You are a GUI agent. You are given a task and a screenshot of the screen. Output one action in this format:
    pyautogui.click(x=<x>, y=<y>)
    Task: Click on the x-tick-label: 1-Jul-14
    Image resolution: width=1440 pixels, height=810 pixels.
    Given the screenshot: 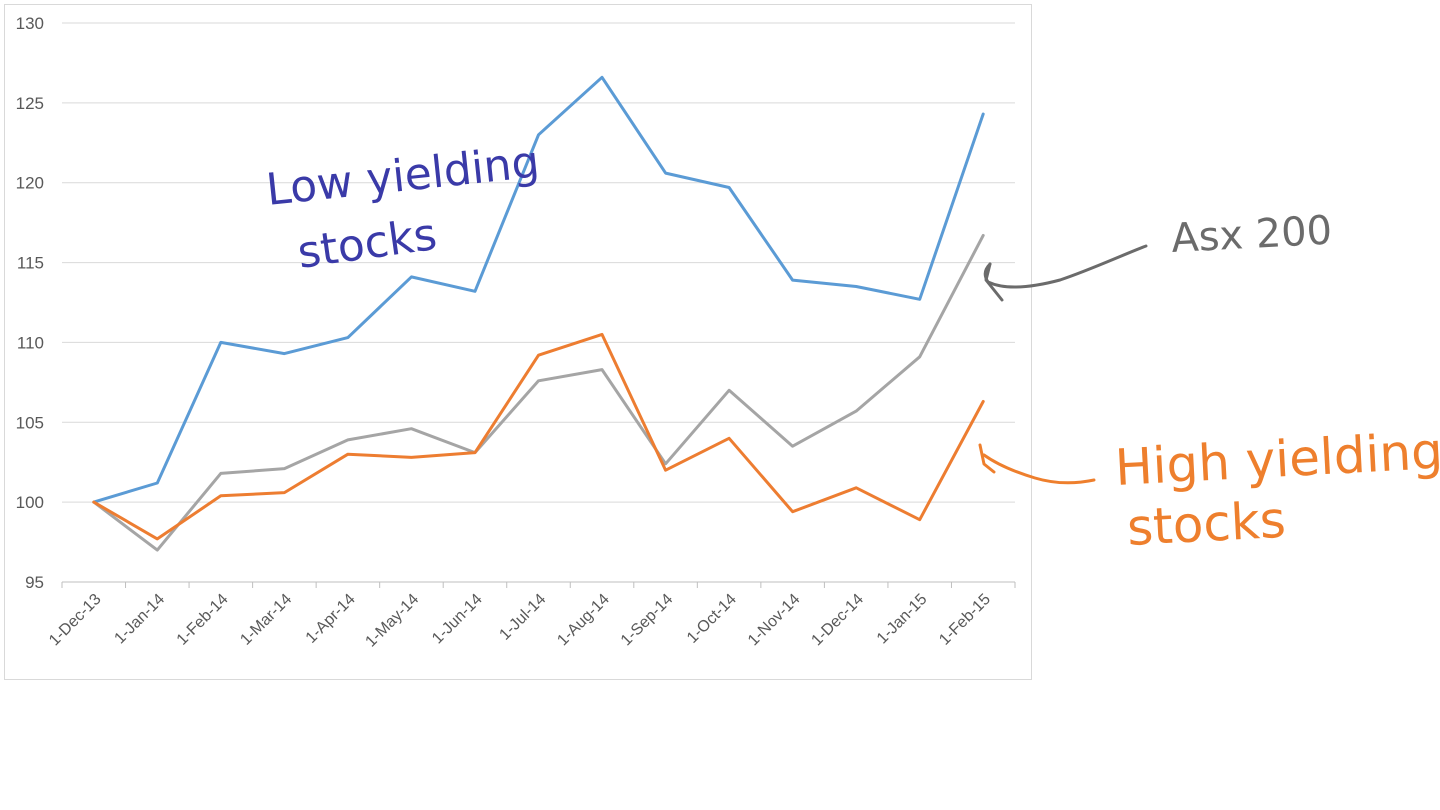 What is the action you would take?
    pyautogui.click(x=522, y=617)
    